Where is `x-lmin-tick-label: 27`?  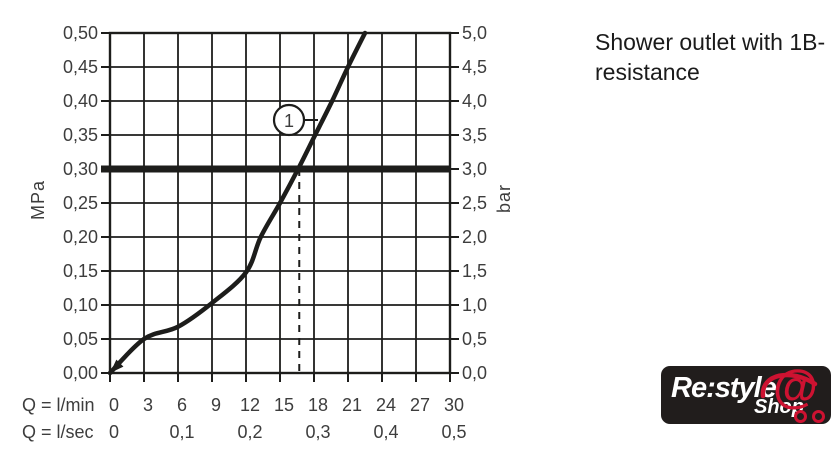
x-lmin-tick-label: 27 is located at coordinates (420, 405).